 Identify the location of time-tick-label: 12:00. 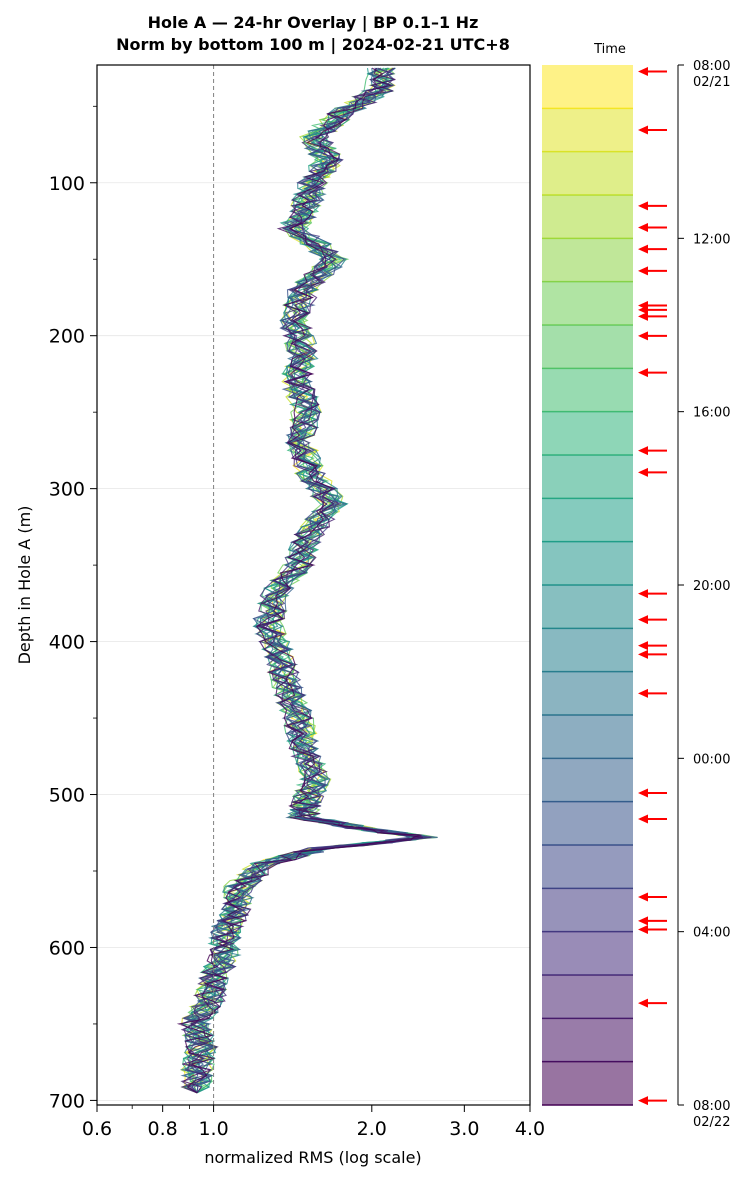
(711, 239).